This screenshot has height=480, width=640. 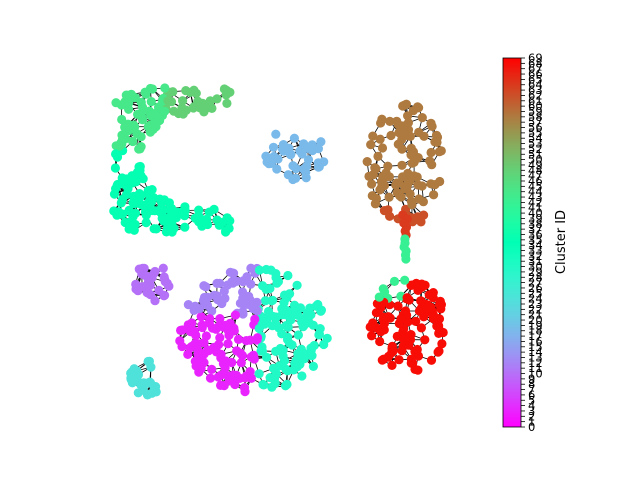 I want to click on colorbar-tick-label: 42, so click(x=535, y=202).